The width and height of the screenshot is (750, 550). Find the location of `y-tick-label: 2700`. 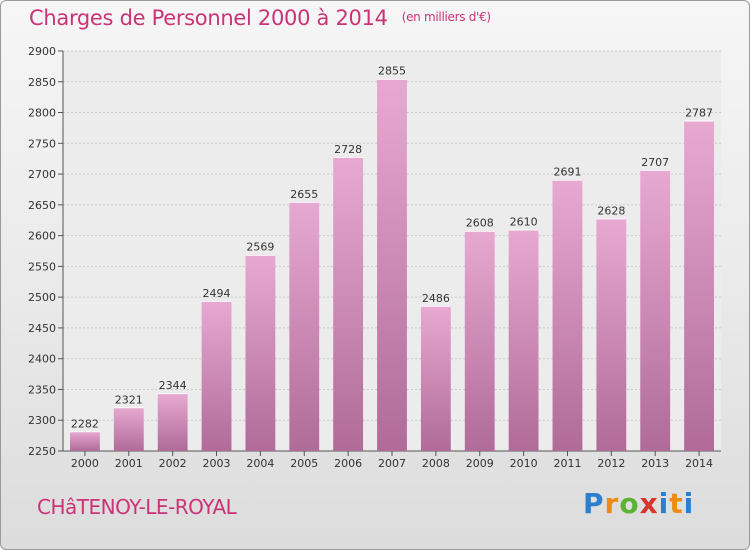

y-tick-label: 2700 is located at coordinates (42, 174).